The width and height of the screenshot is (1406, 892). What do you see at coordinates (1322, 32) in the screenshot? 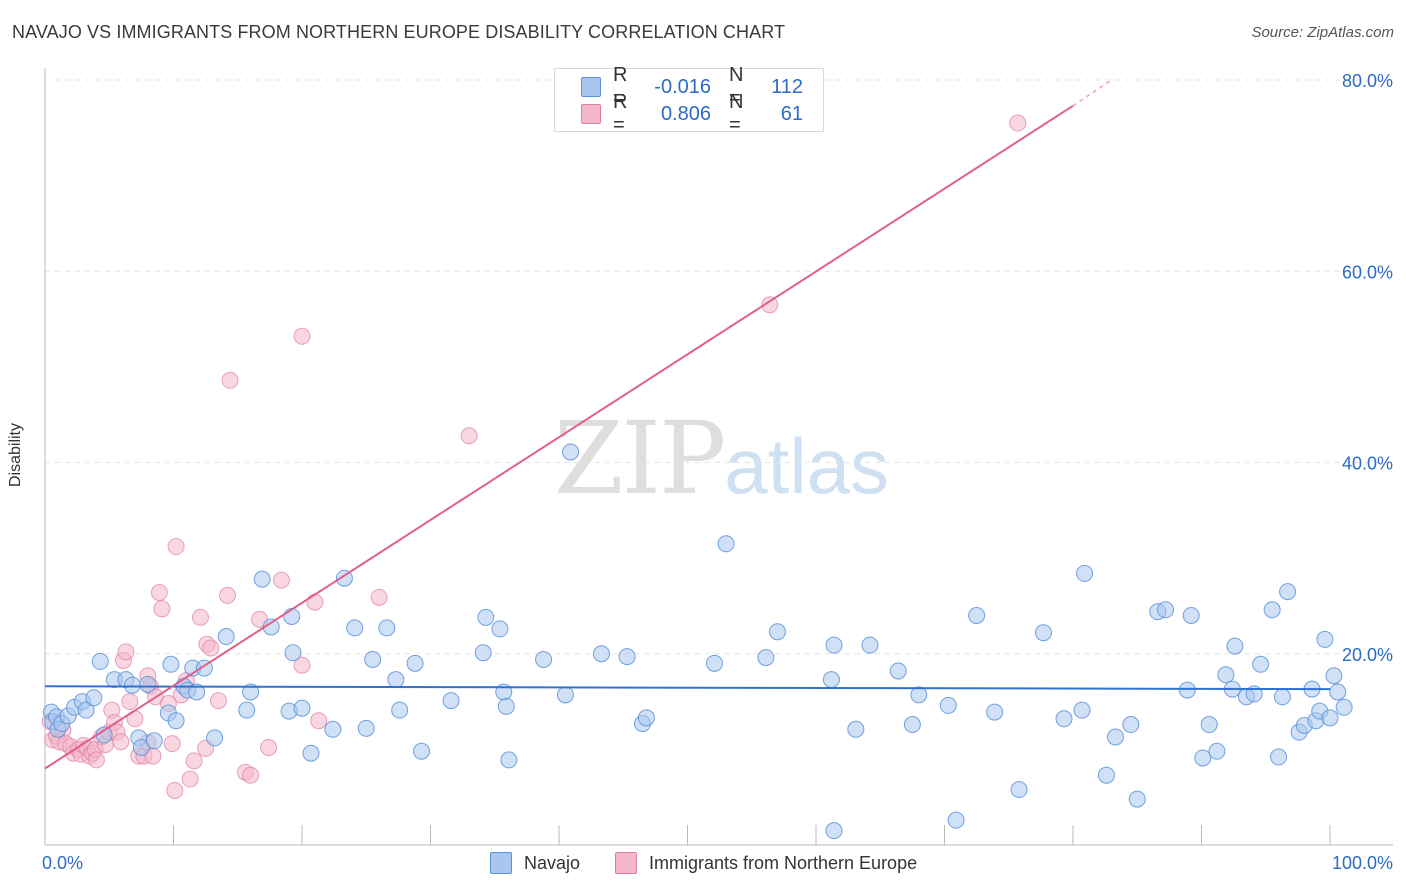
I see `source-credit: Source: ZipAtlas.com` at bounding box center [1322, 32].